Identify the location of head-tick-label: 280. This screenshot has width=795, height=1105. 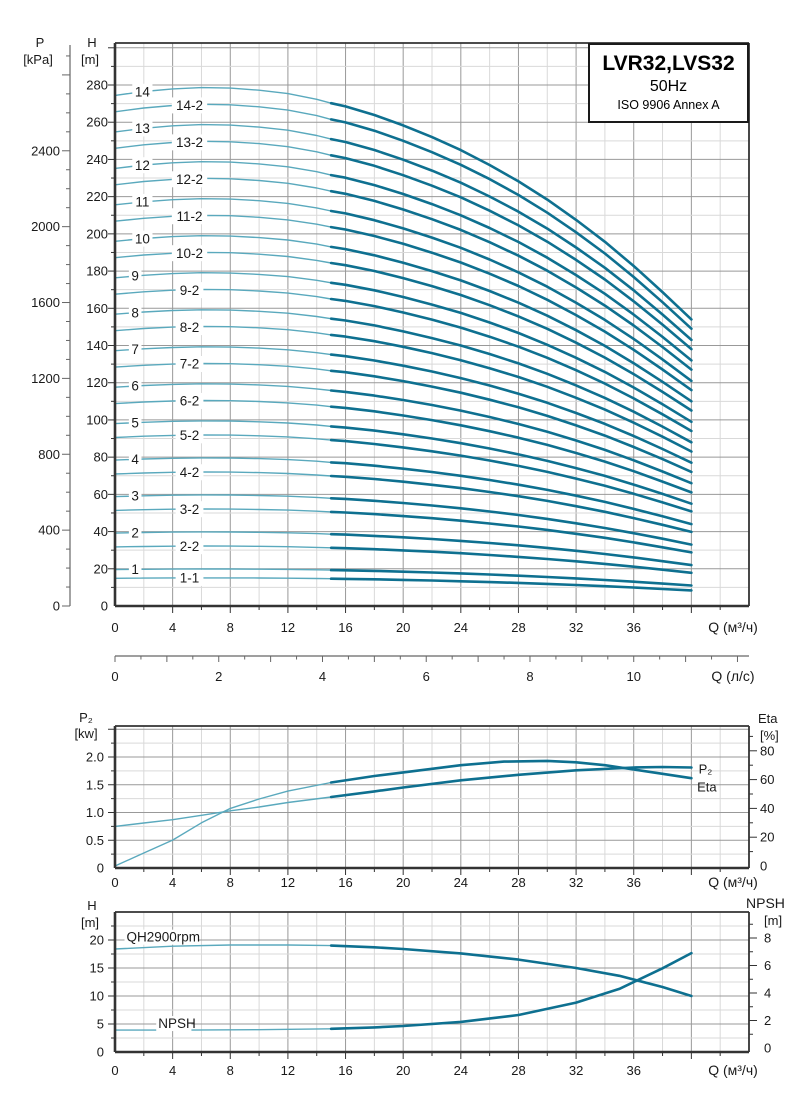
(97, 85).